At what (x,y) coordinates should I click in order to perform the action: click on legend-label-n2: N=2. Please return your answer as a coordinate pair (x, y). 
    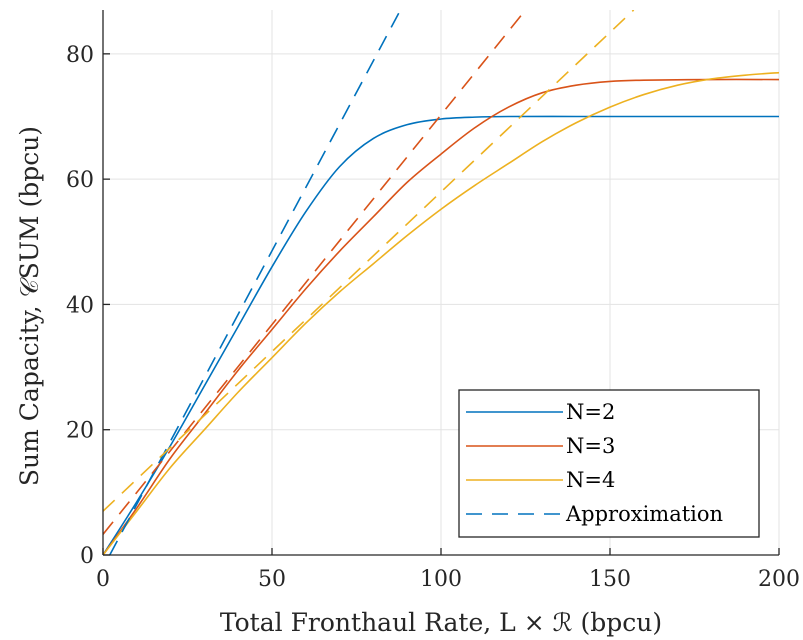
    Looking at the image, I should click on (590, 412).